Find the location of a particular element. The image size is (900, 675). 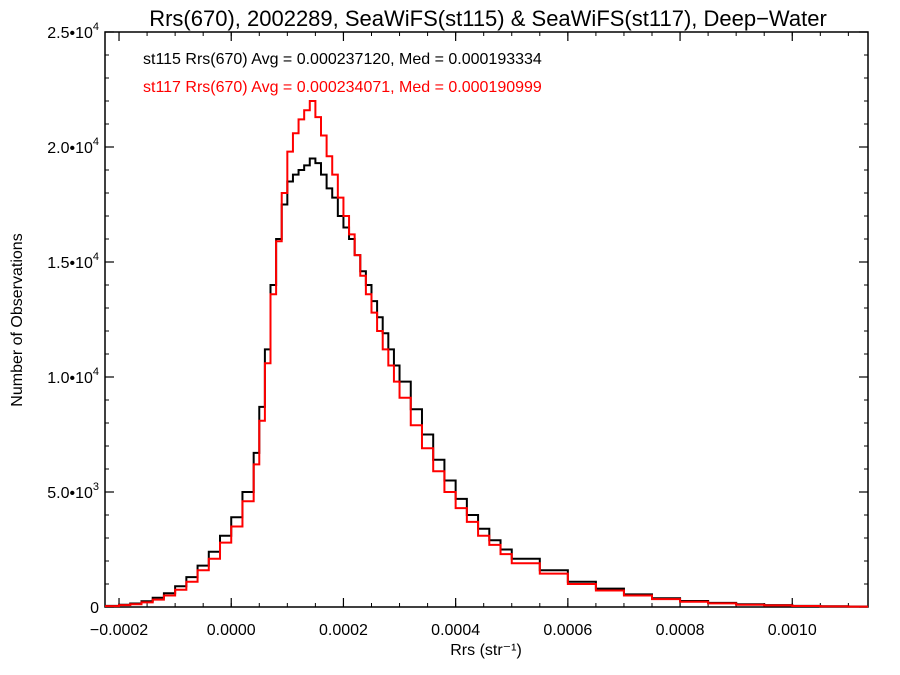

x-axis-label: Rrs (str⁻¹) is located at coordinates (486, 650).